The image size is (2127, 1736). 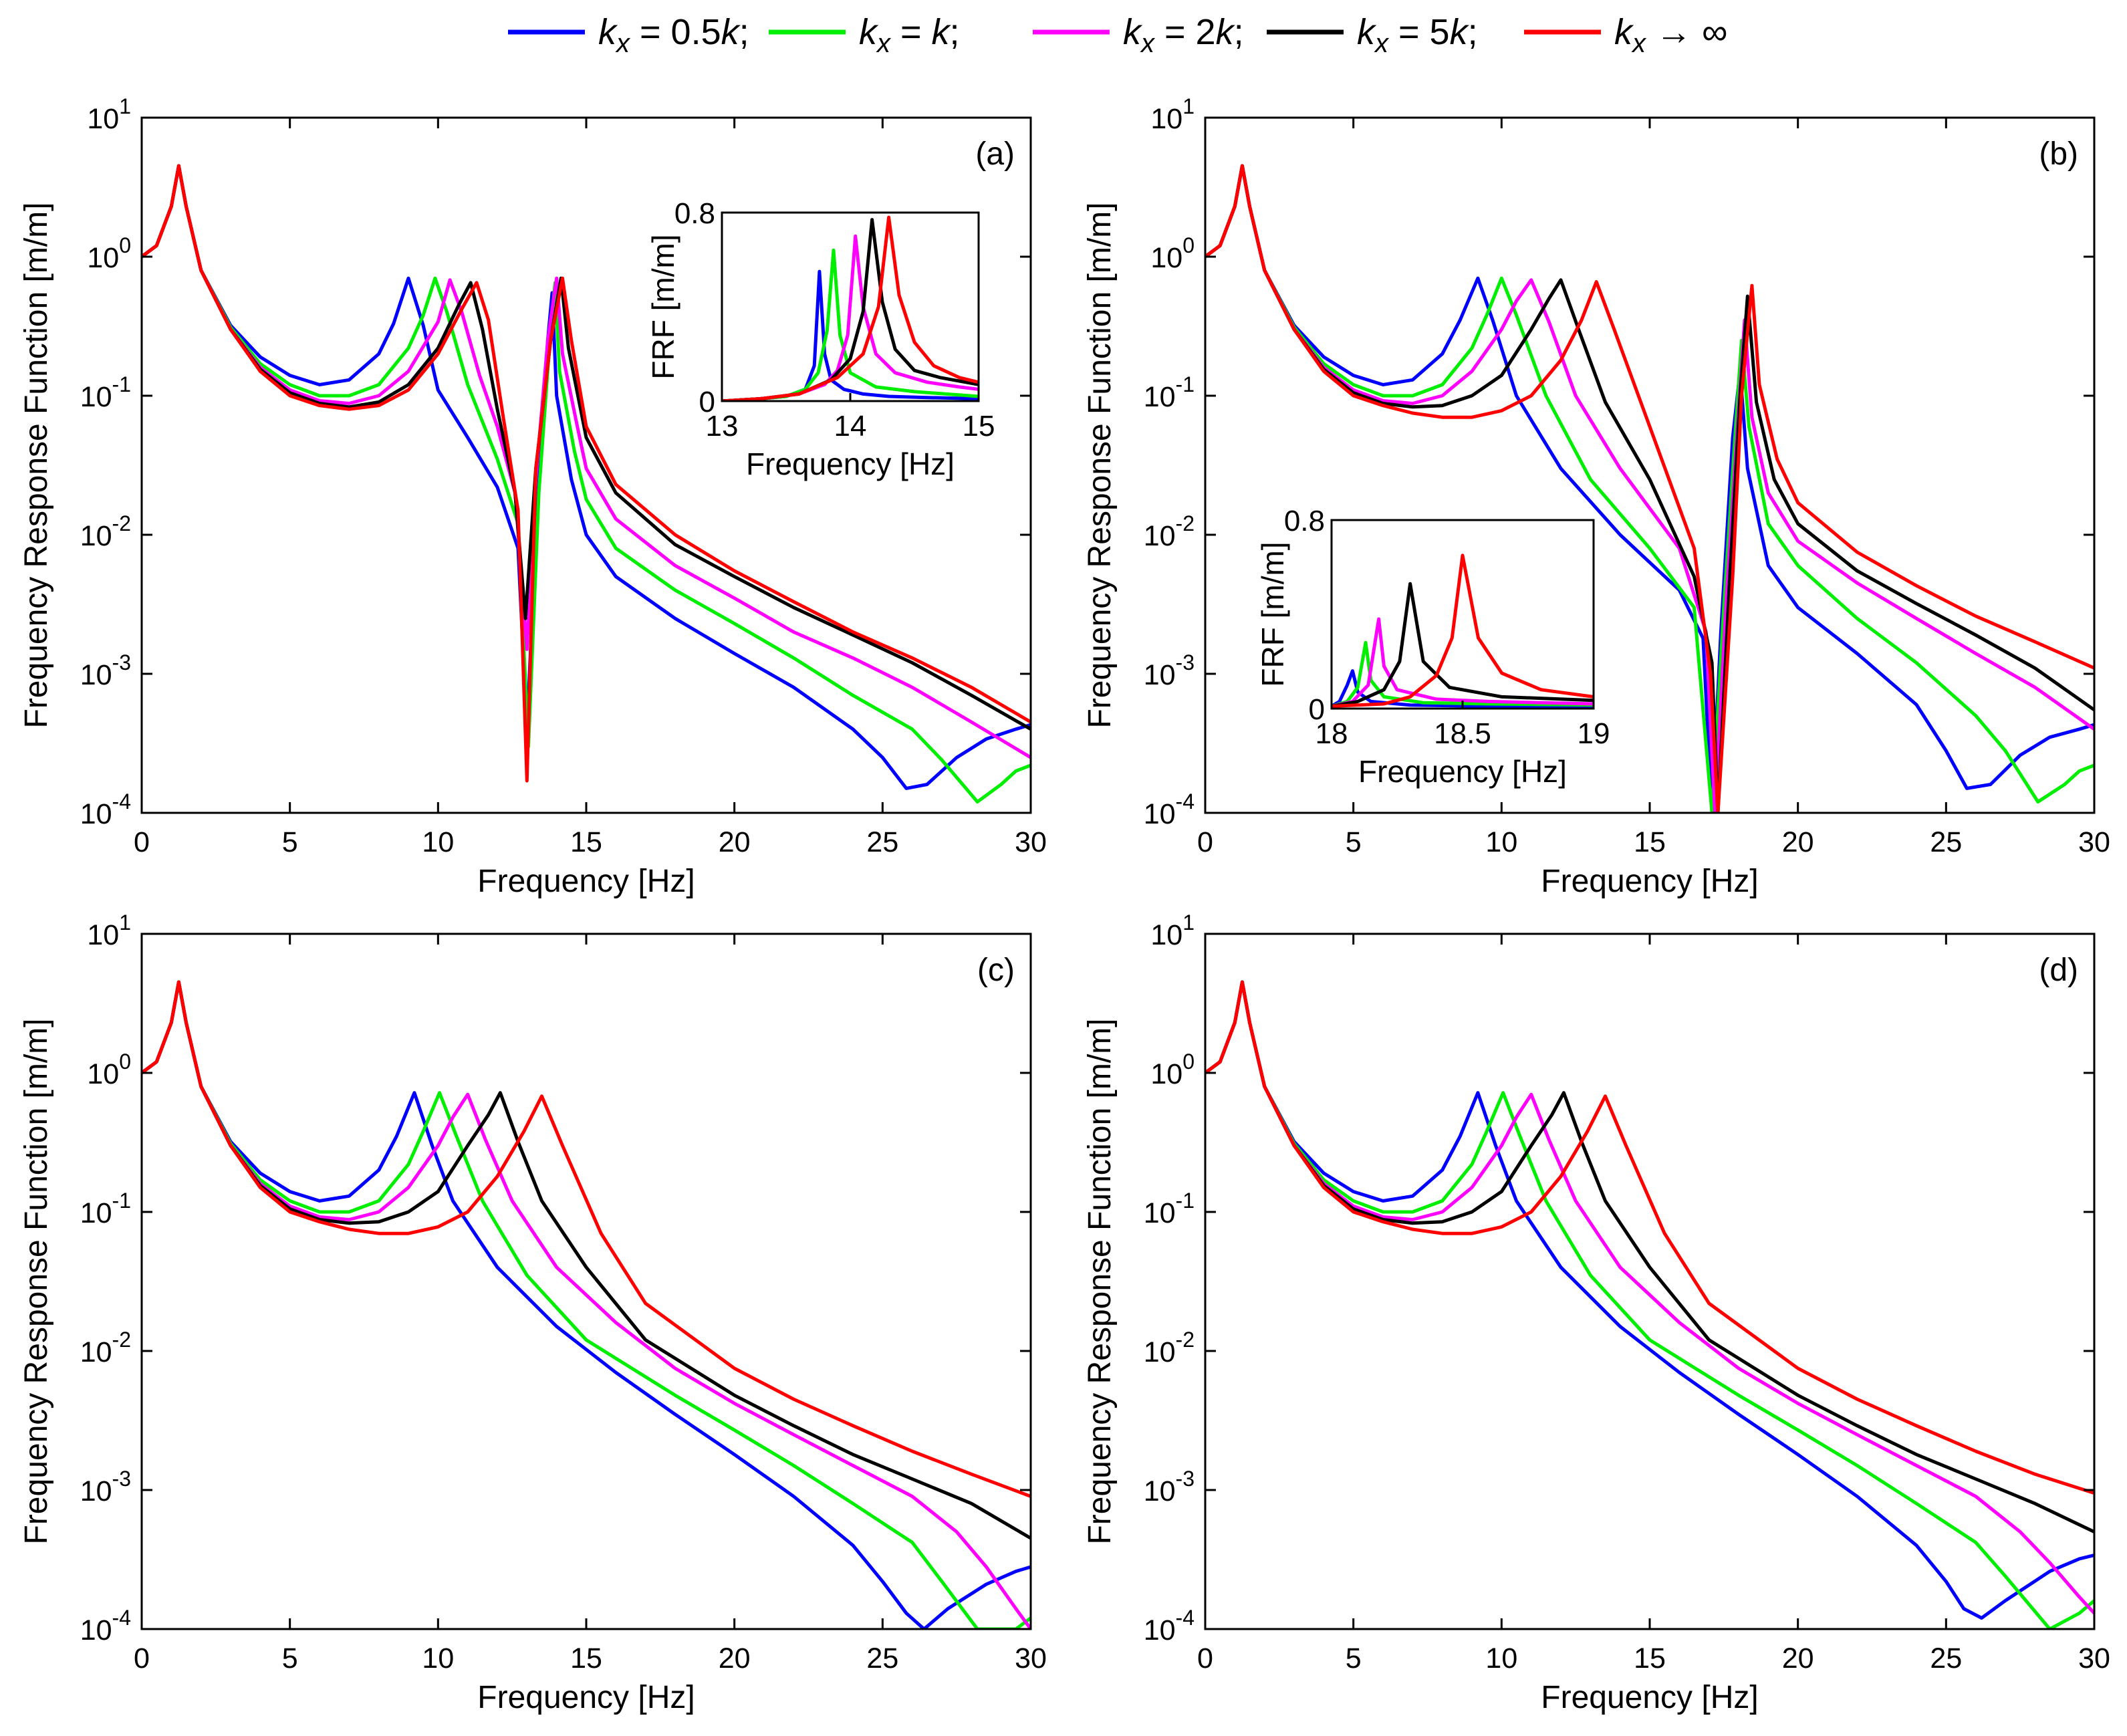 I want to click on inset-x-tick-label: 15, so click(x=979, y=426).